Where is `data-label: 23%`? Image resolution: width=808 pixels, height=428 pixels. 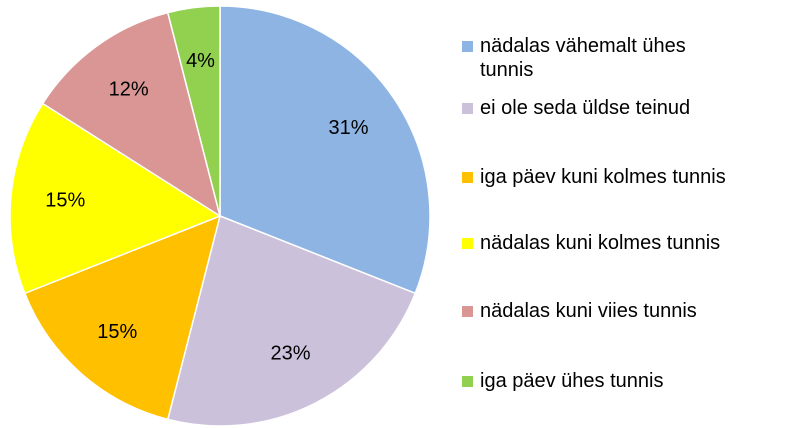
data-label: 23% is located at coordinates (291, 354).